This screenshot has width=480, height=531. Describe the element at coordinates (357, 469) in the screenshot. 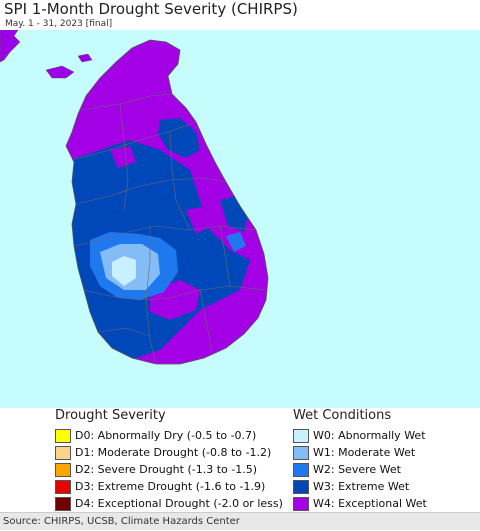

I see `legend-label-w2: W2: Severe Wet` at that location.